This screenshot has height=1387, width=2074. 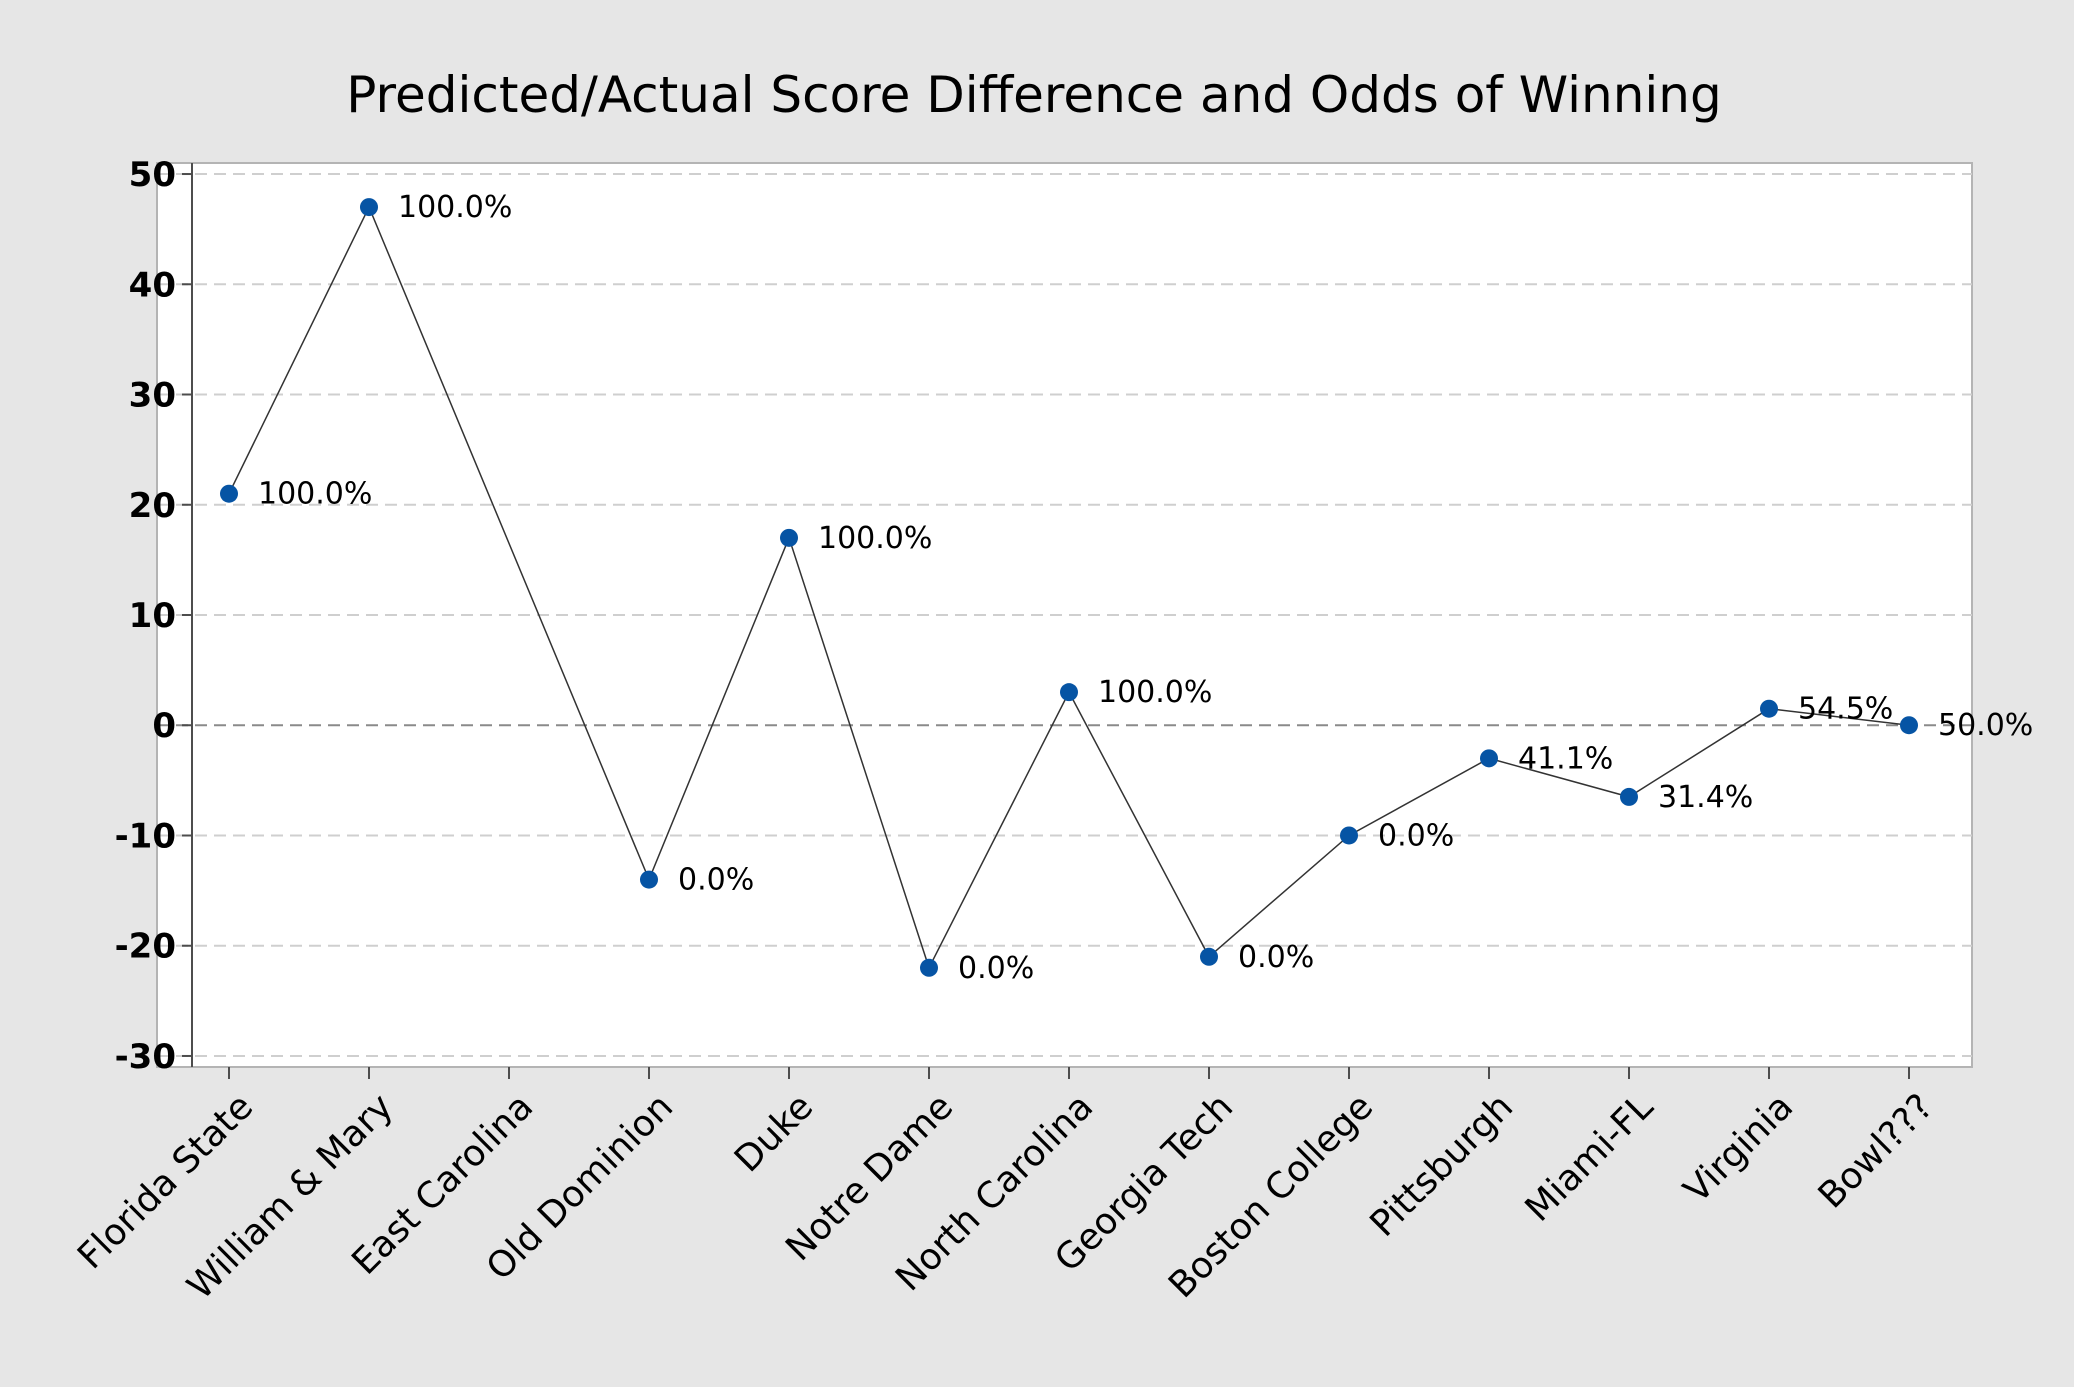 What do you see at coordinates (152, 396) in the screenshot?
I see `y-tick-label: 30` at bounding box center [152, 396].